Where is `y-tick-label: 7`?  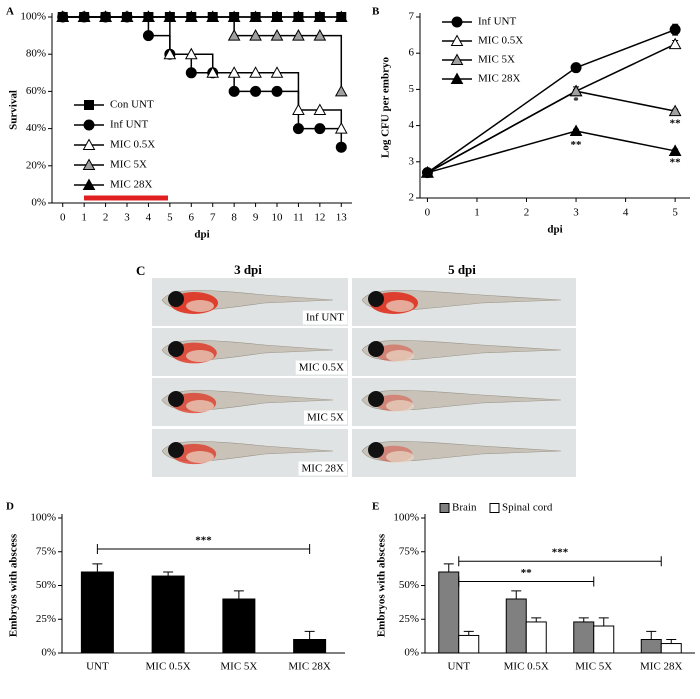
y-tick-label: 7 is located at coordinates (412, 17).